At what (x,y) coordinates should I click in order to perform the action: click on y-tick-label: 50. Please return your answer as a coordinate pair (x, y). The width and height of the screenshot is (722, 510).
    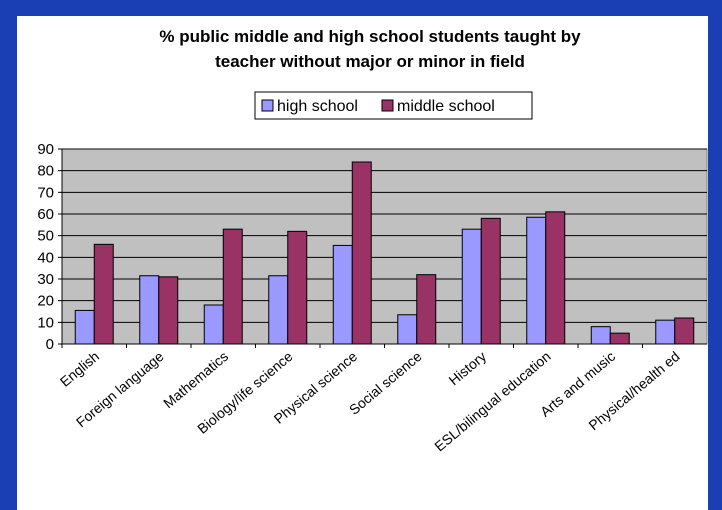
    Looking at the image, I should click on (45, 236).